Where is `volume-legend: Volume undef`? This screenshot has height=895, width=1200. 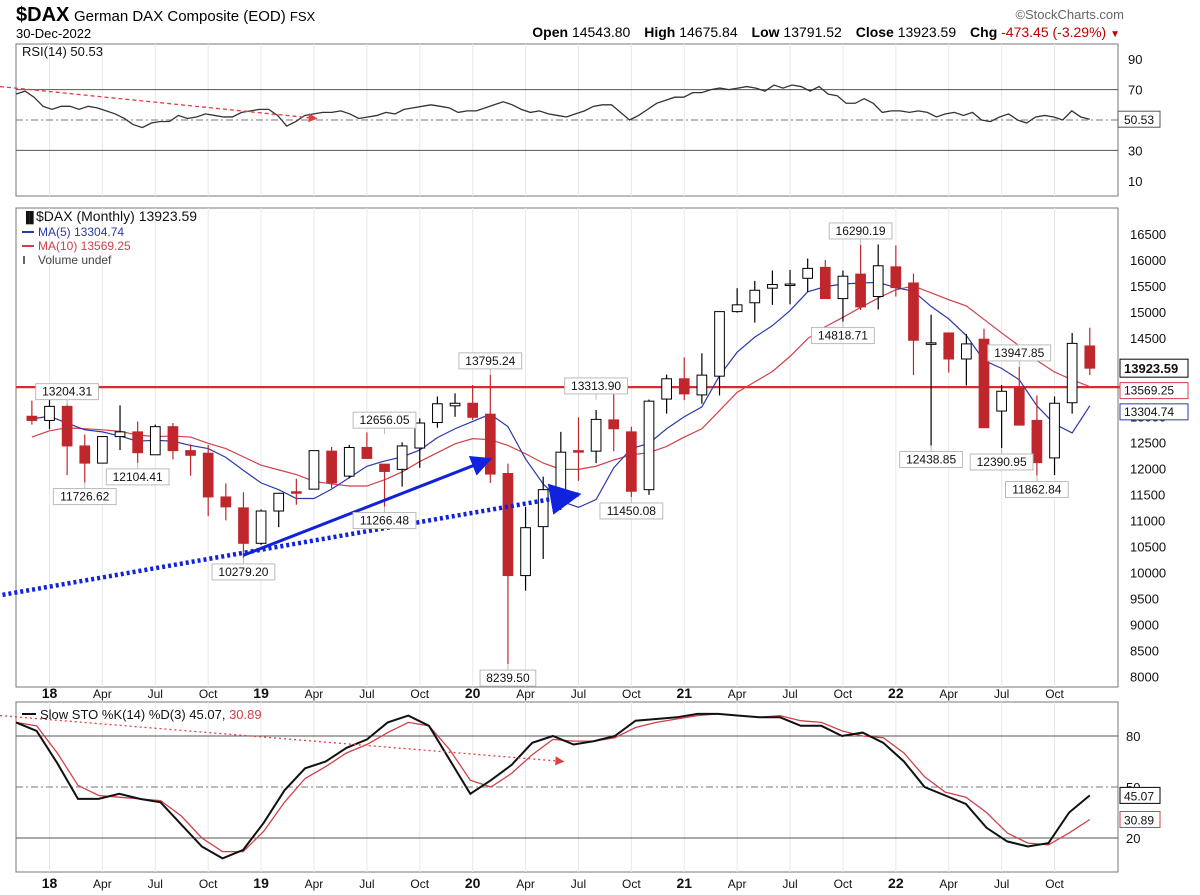 volume-legend: Volume undef is located at coordinates (75, 260).